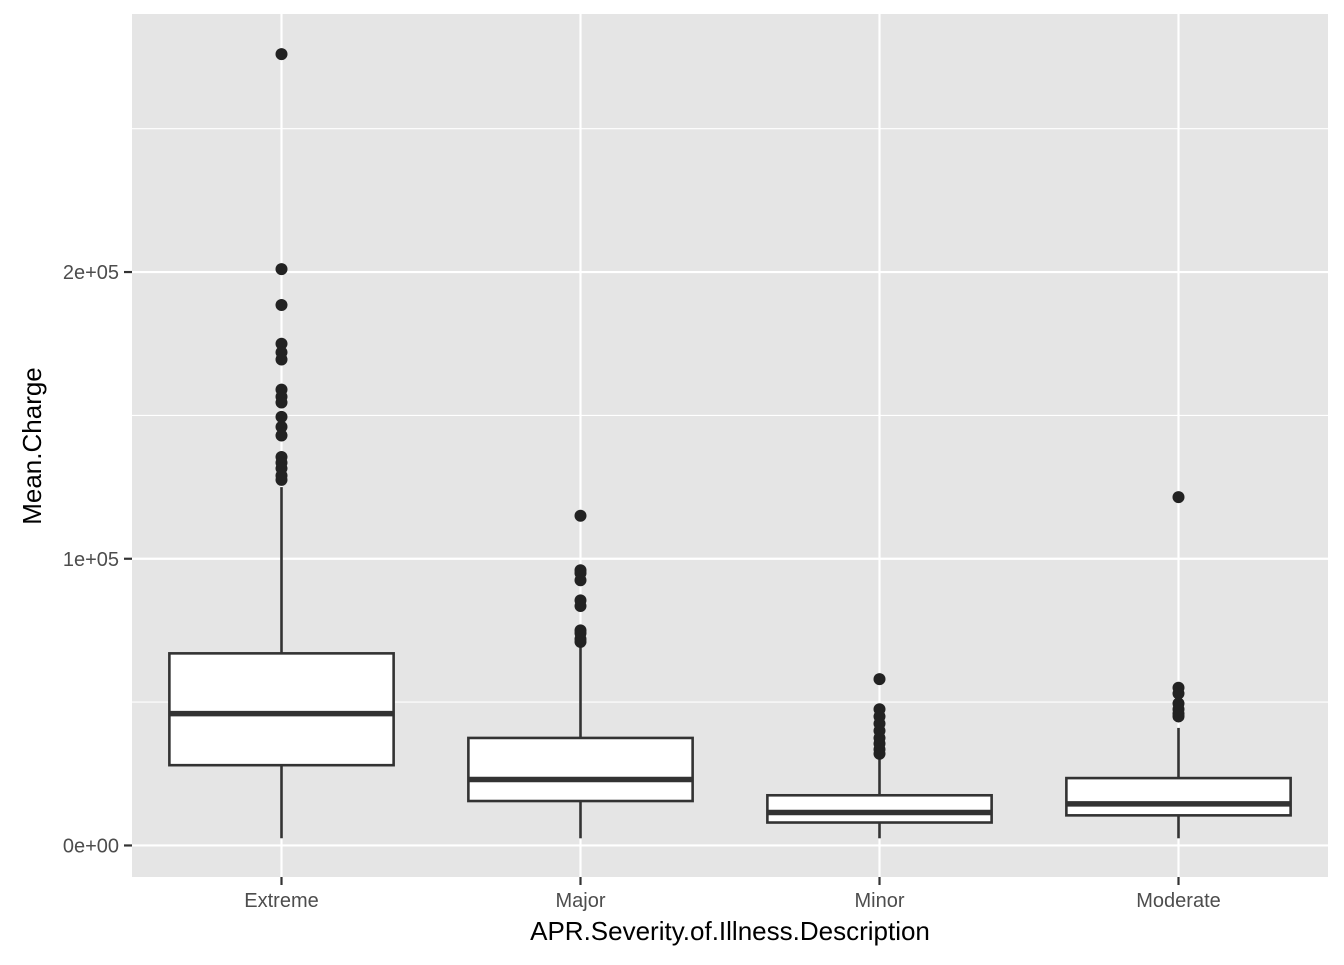 The image size is (1344, 965). I want to click on box-extreme, so click(281, 663).